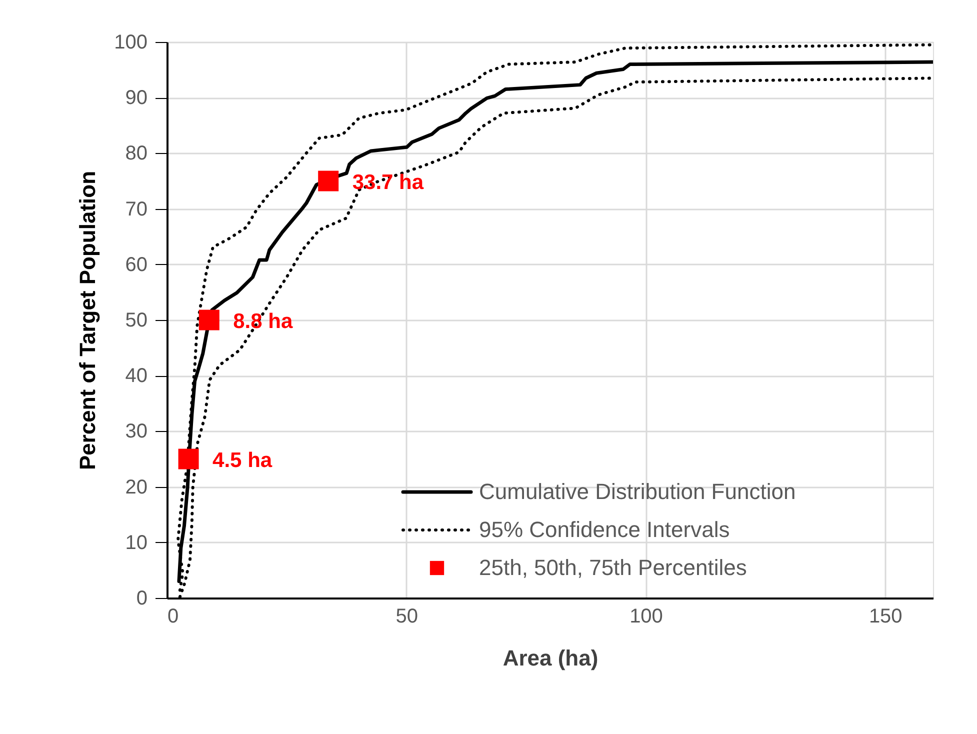  What do you see at coordinates (407, 617) in the screenshot?
I see `x-tick-label: 50` at bounding box center [407, 617].